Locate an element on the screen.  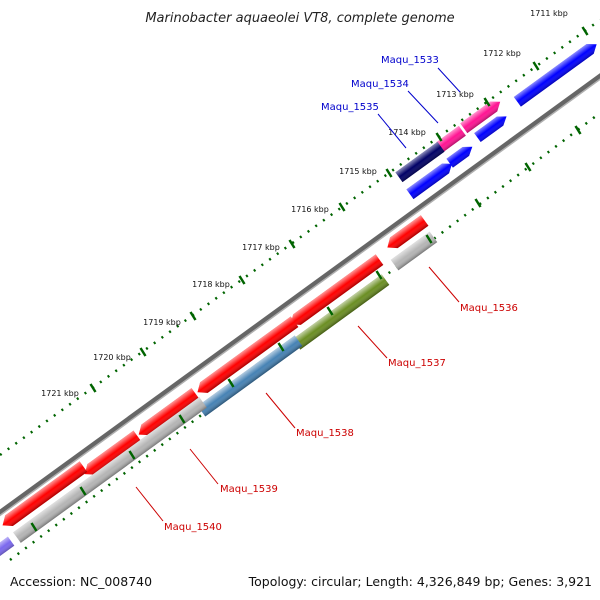
feature-olive is located at coordinates (341, 312).